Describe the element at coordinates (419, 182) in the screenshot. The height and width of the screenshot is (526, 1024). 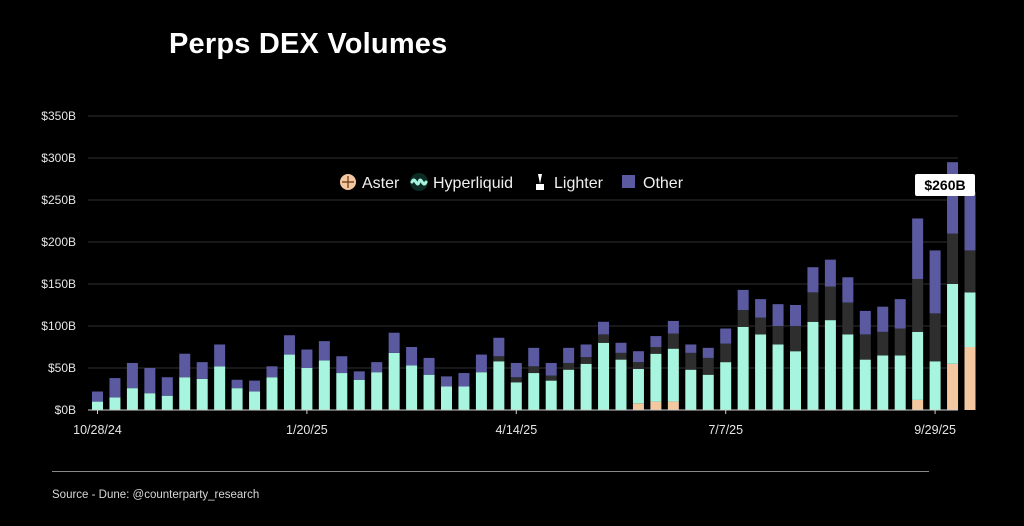
I see `hyperliquid-icon-mark` at that location.